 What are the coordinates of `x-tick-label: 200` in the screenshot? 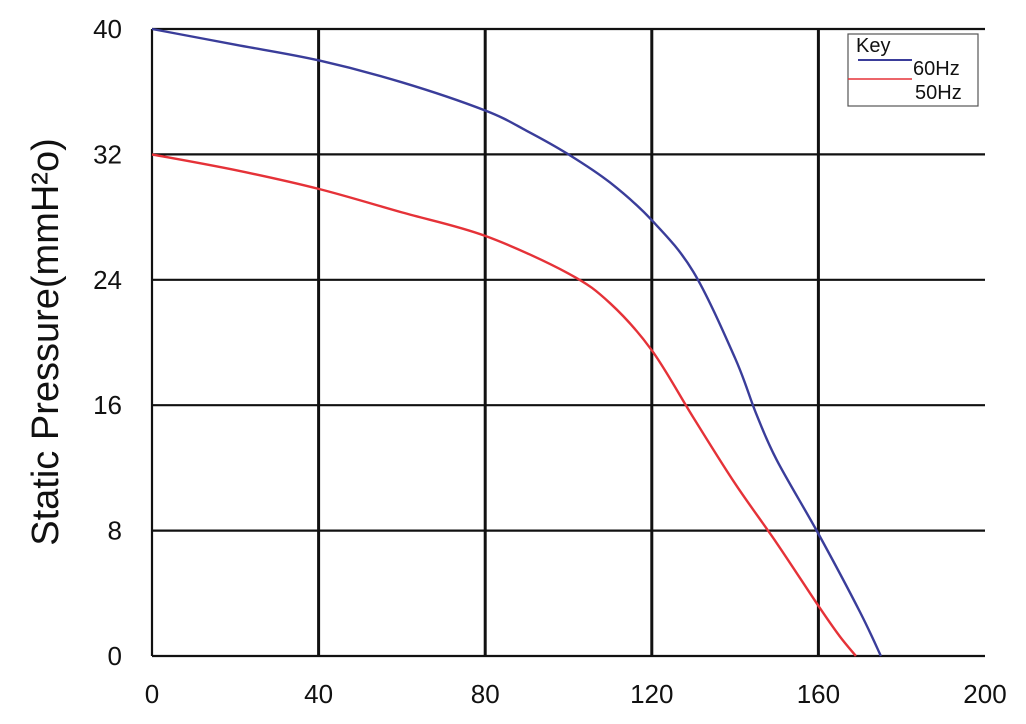 It's located at (984, 694).